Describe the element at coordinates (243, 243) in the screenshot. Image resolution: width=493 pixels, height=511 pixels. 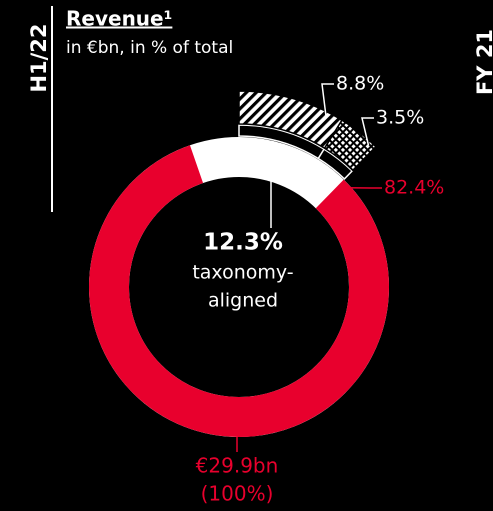
I see `center-value: 12.3%` at that location.